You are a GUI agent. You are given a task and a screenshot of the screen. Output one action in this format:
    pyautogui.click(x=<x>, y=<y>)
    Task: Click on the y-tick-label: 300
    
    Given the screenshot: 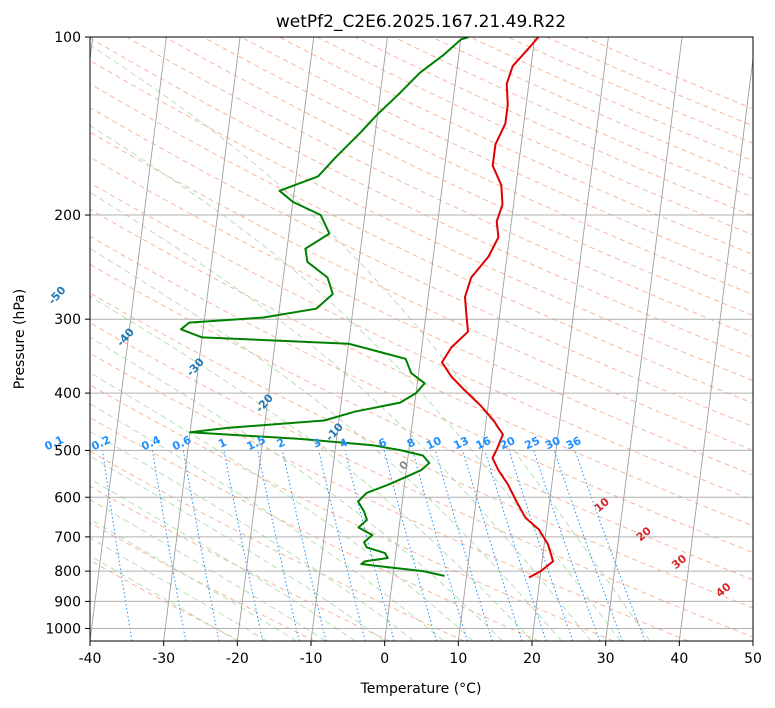 What is the action you would take?
    pyautogui.click(x=67, y=320)
    